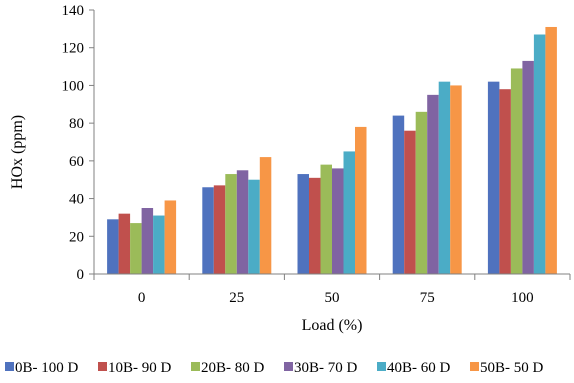 This screenshot has height=383, width=574. I want to click on y-tick-label-60: 60, so click(76, 162).